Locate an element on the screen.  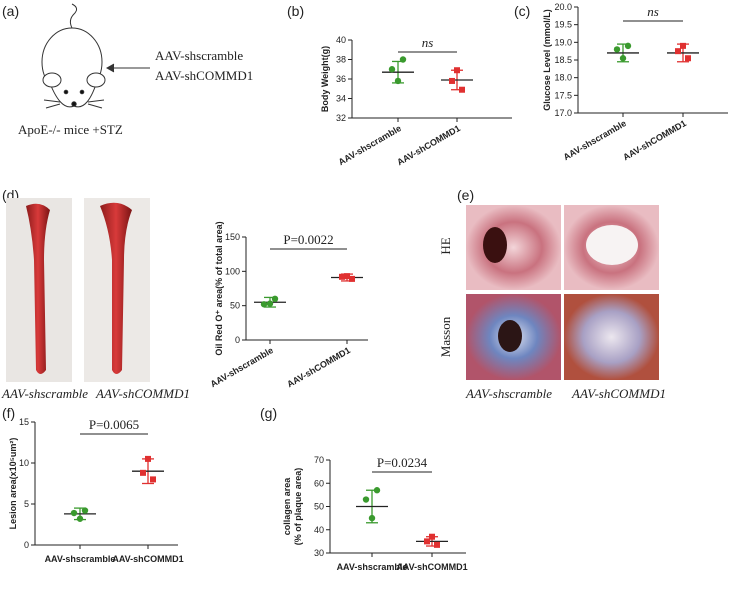
y-tick-label: 20.0 is located at coordinates (563, 7).